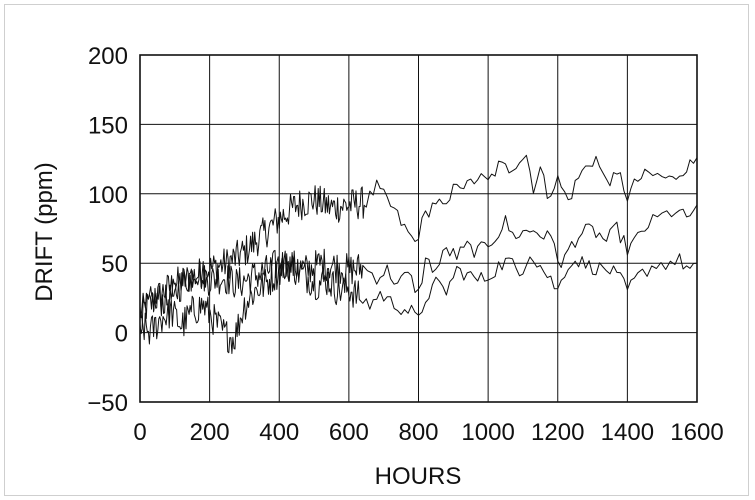  What do you see at coordinates (557, 432) in the screenshot?
I see `x-tick-label: 1200` at bounding box center [557, 432].